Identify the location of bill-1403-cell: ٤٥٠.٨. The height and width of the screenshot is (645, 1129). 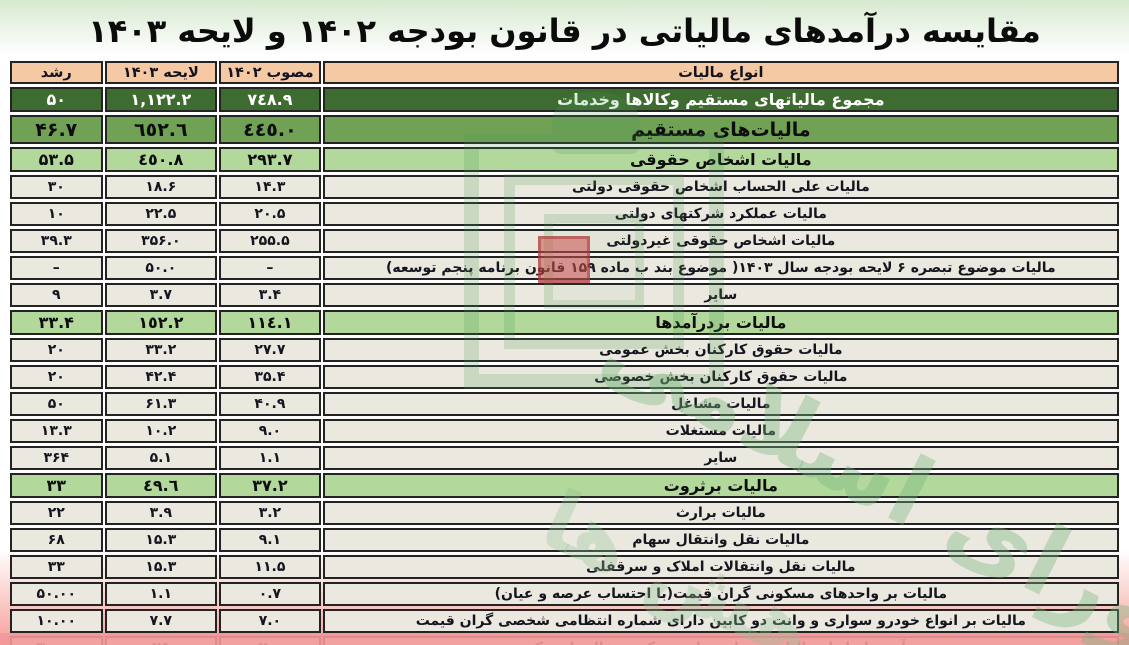
(161, 159).